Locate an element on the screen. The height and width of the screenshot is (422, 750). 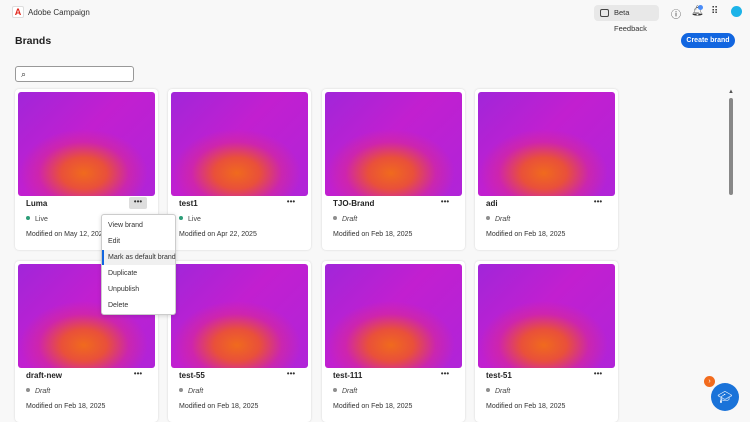
scrollbar is located at coordinates (731, 146).